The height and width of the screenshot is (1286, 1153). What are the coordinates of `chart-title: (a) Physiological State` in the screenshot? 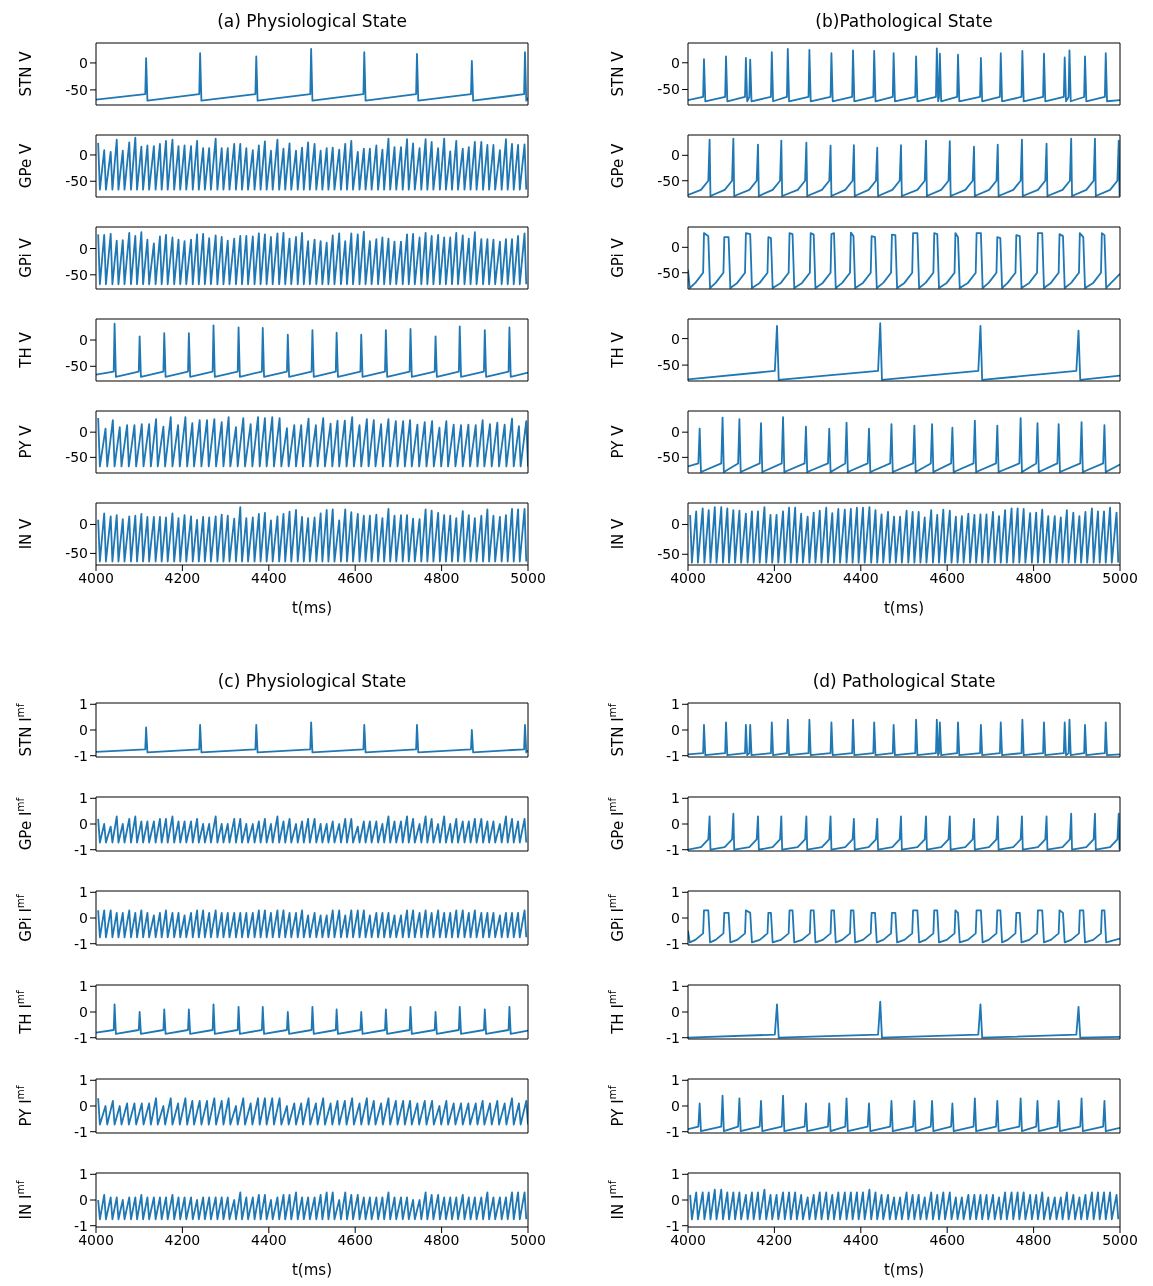 It's located at (312, 21).